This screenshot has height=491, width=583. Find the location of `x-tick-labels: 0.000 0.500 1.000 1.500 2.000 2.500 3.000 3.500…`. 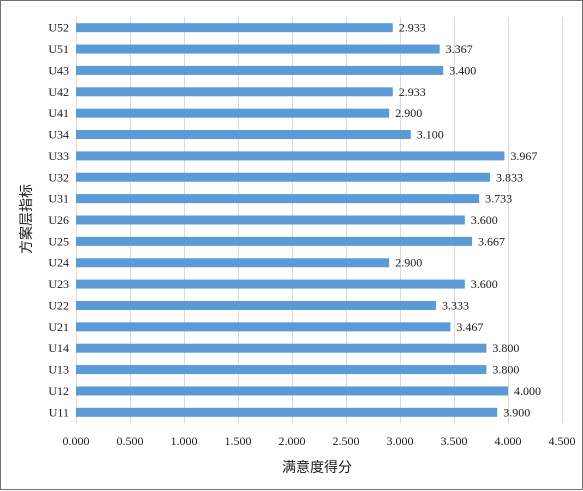

x-tick-labels: 0.000 0.500 1.000 1.500 2.000 2.500 3.000 3.500… is located at coordinates (319, 441).